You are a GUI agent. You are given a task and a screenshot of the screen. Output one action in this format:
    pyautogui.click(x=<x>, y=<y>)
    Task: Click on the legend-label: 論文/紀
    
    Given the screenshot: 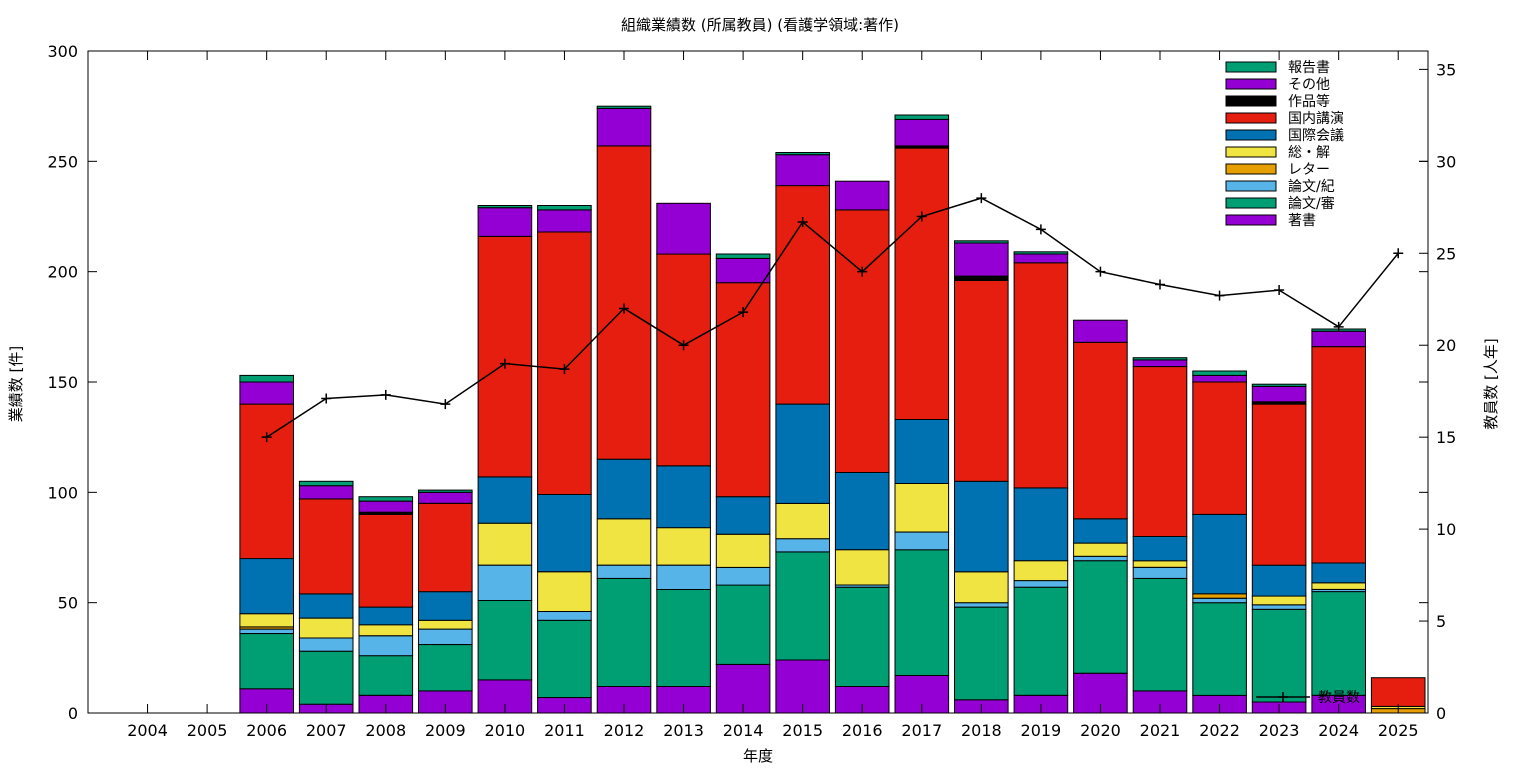 What is the action you would take?
    pyautogui.click(x=1311, y=187)
    